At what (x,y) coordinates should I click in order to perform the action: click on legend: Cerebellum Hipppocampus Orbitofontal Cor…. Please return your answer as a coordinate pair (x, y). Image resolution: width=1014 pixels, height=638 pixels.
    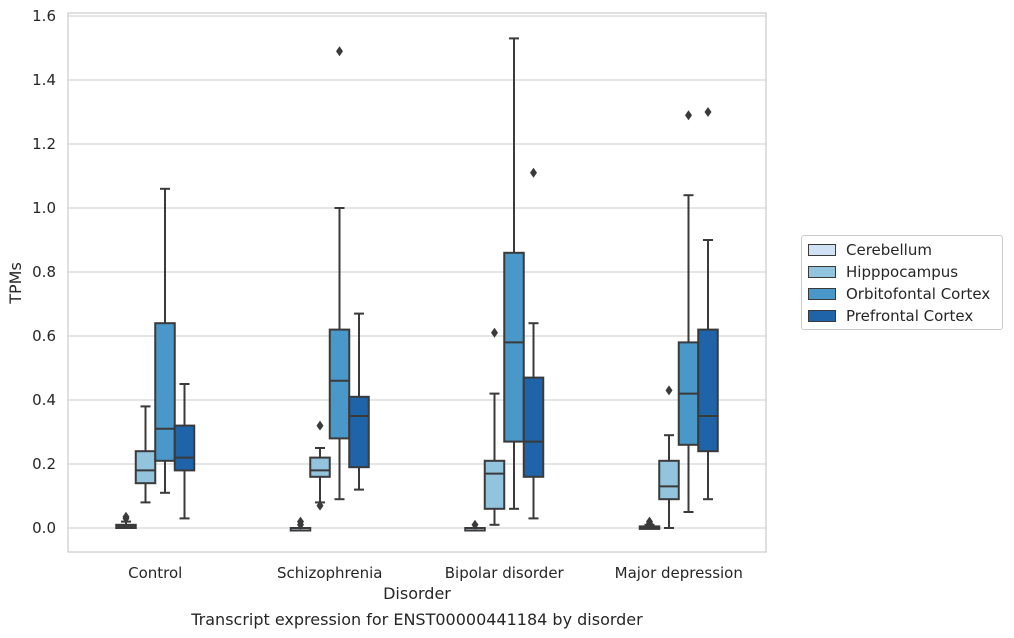
    Looking at the image, I should click on (902, 282).